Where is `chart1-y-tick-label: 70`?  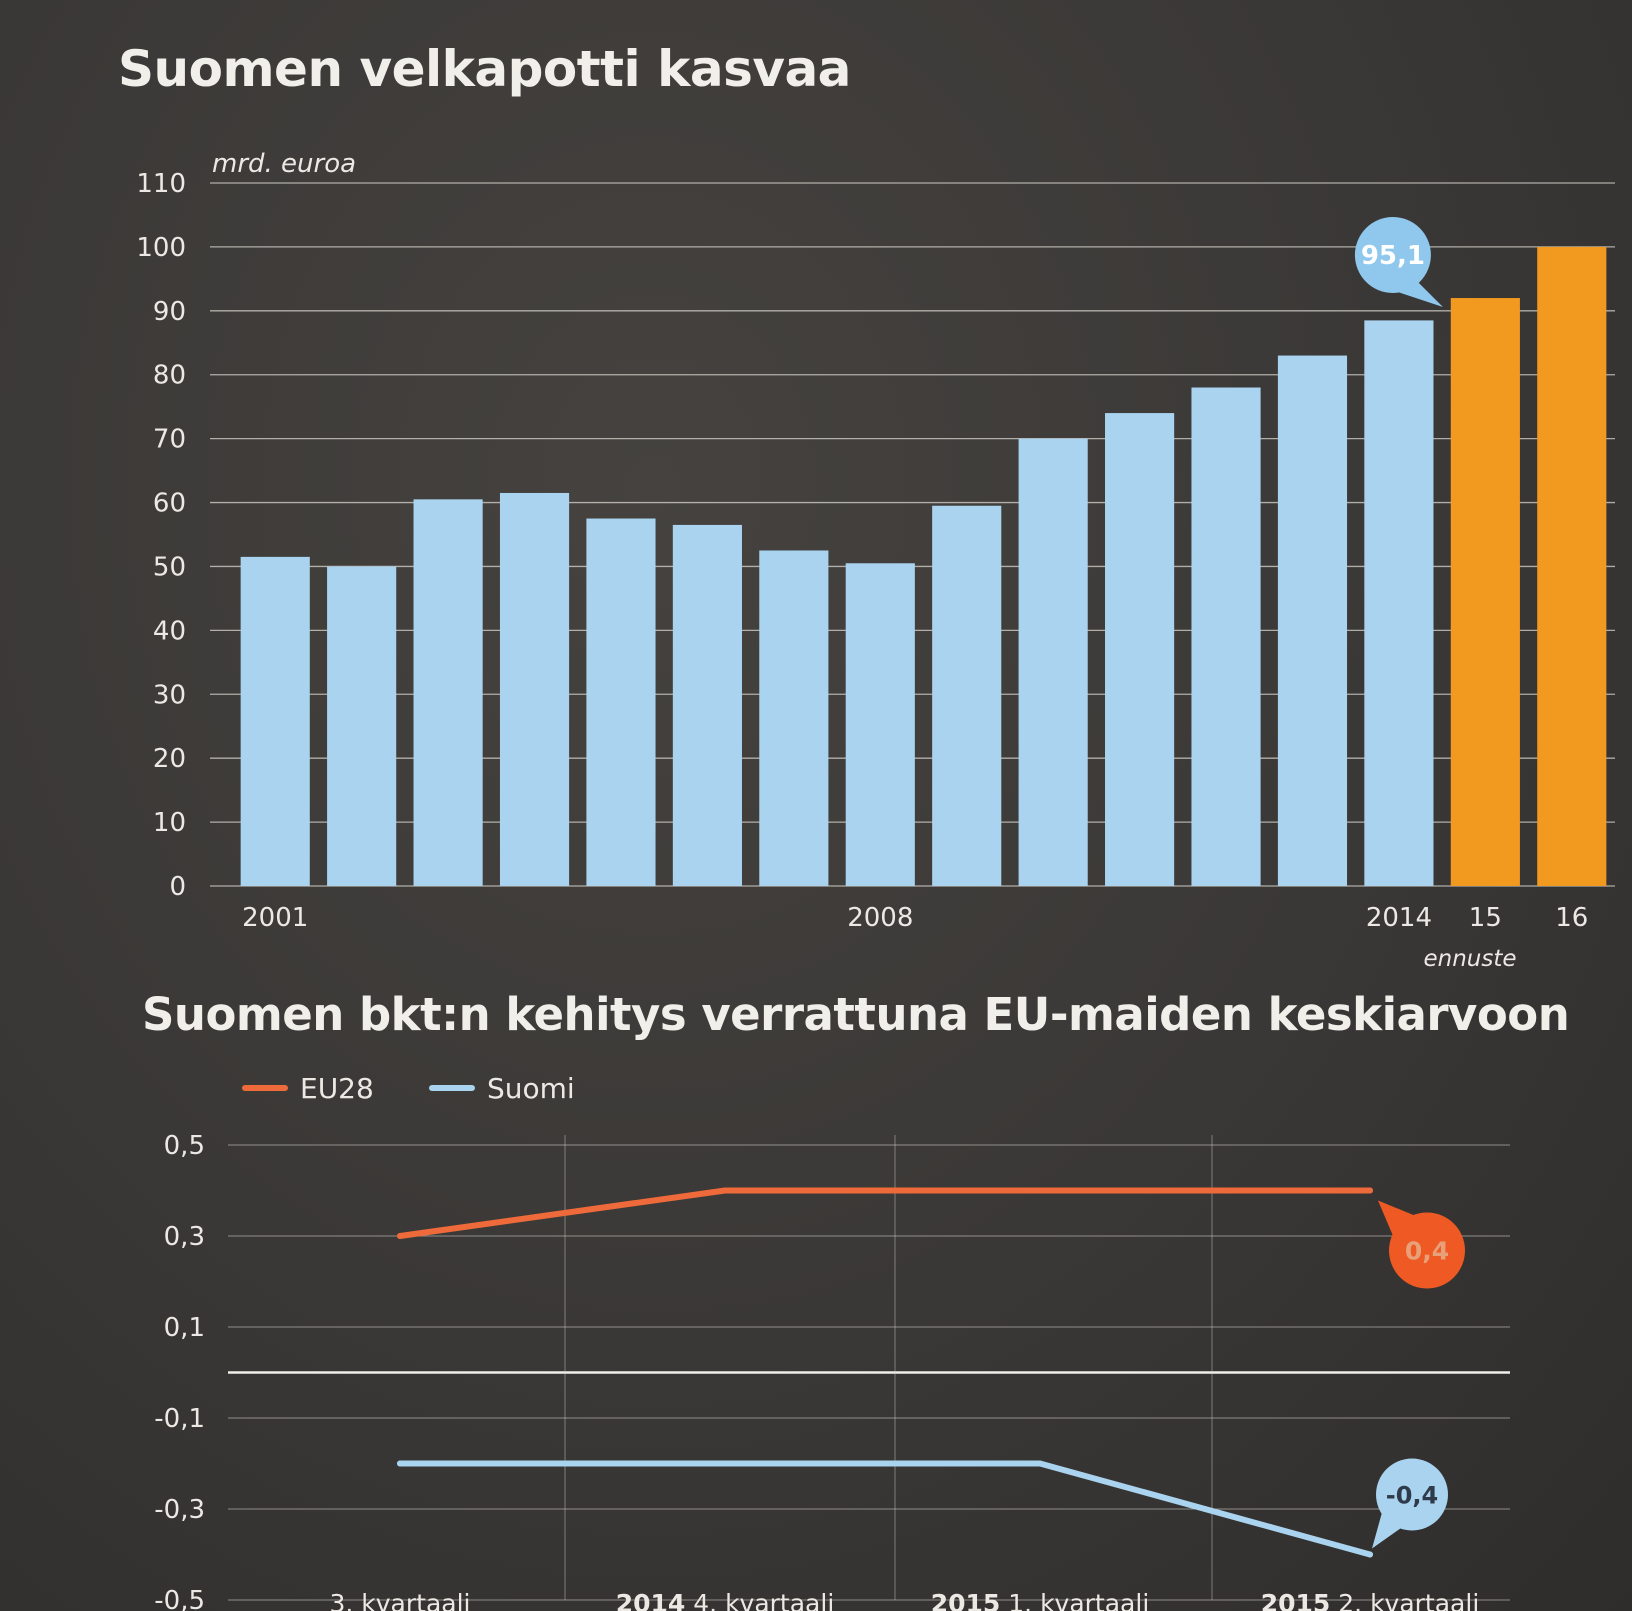
chart1-y-tick-label: 70 is located at coordinates (169, 440).